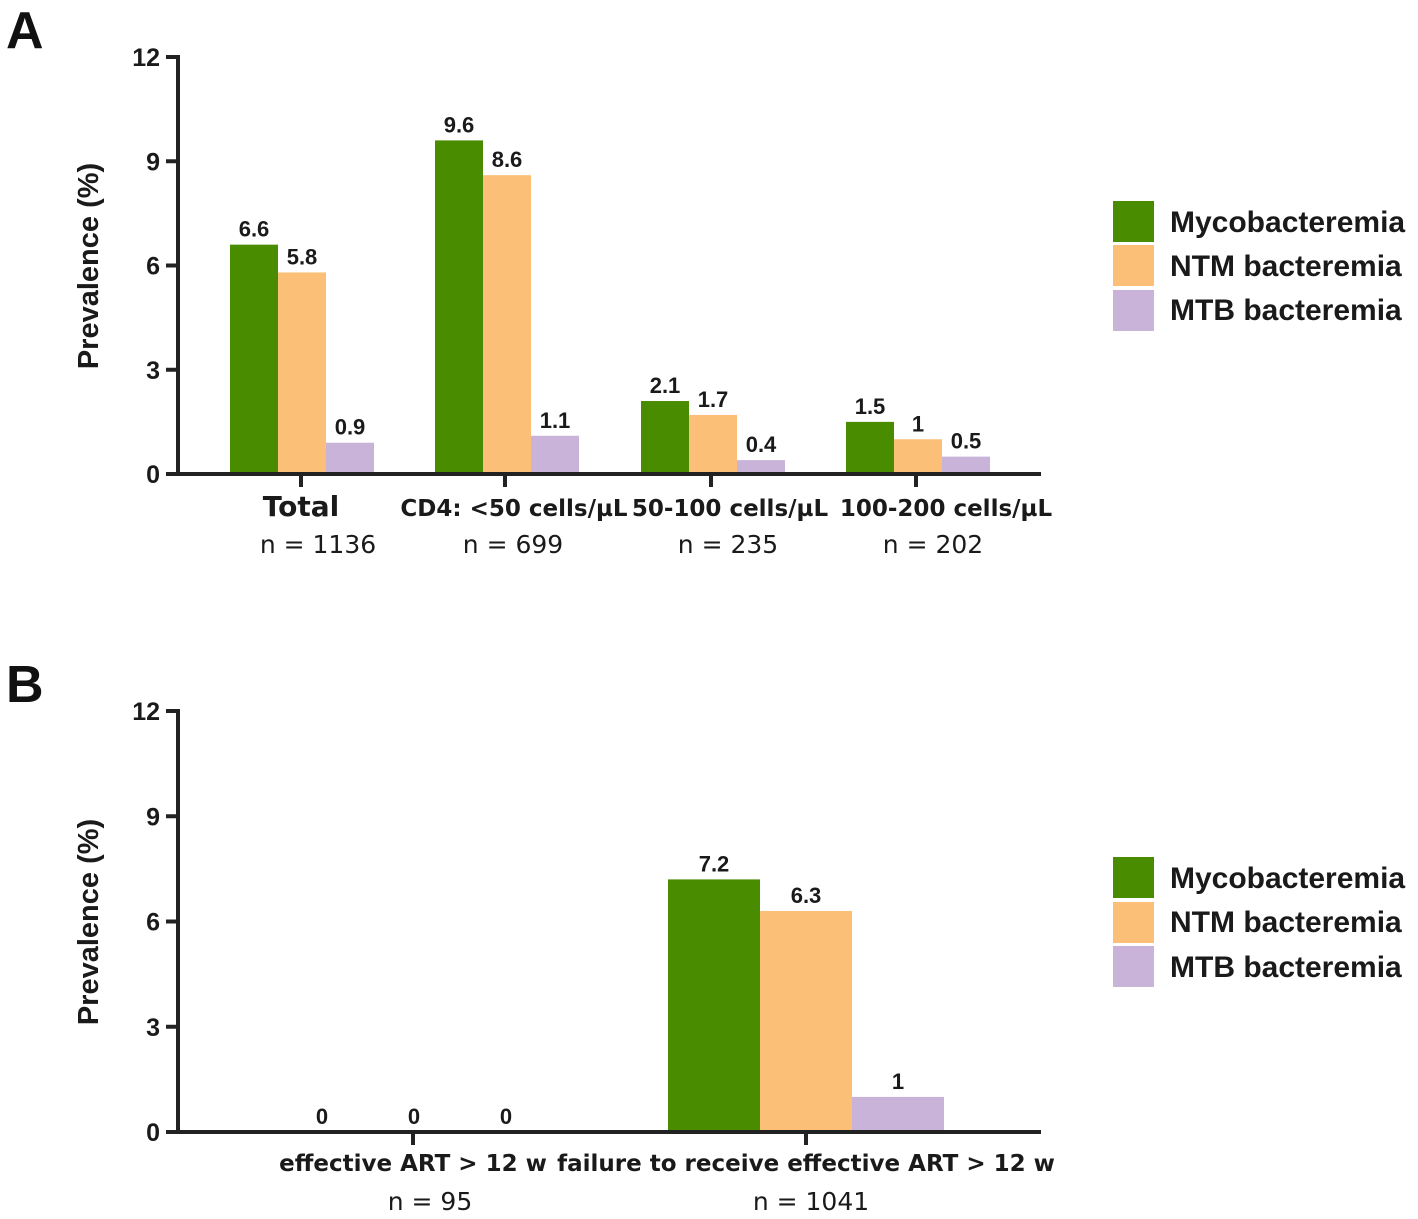 The height and width of the screenshot is (1219, 1418). I want to click on panel-b-category-effective-art-n: n = 95, so click(430, 1201).